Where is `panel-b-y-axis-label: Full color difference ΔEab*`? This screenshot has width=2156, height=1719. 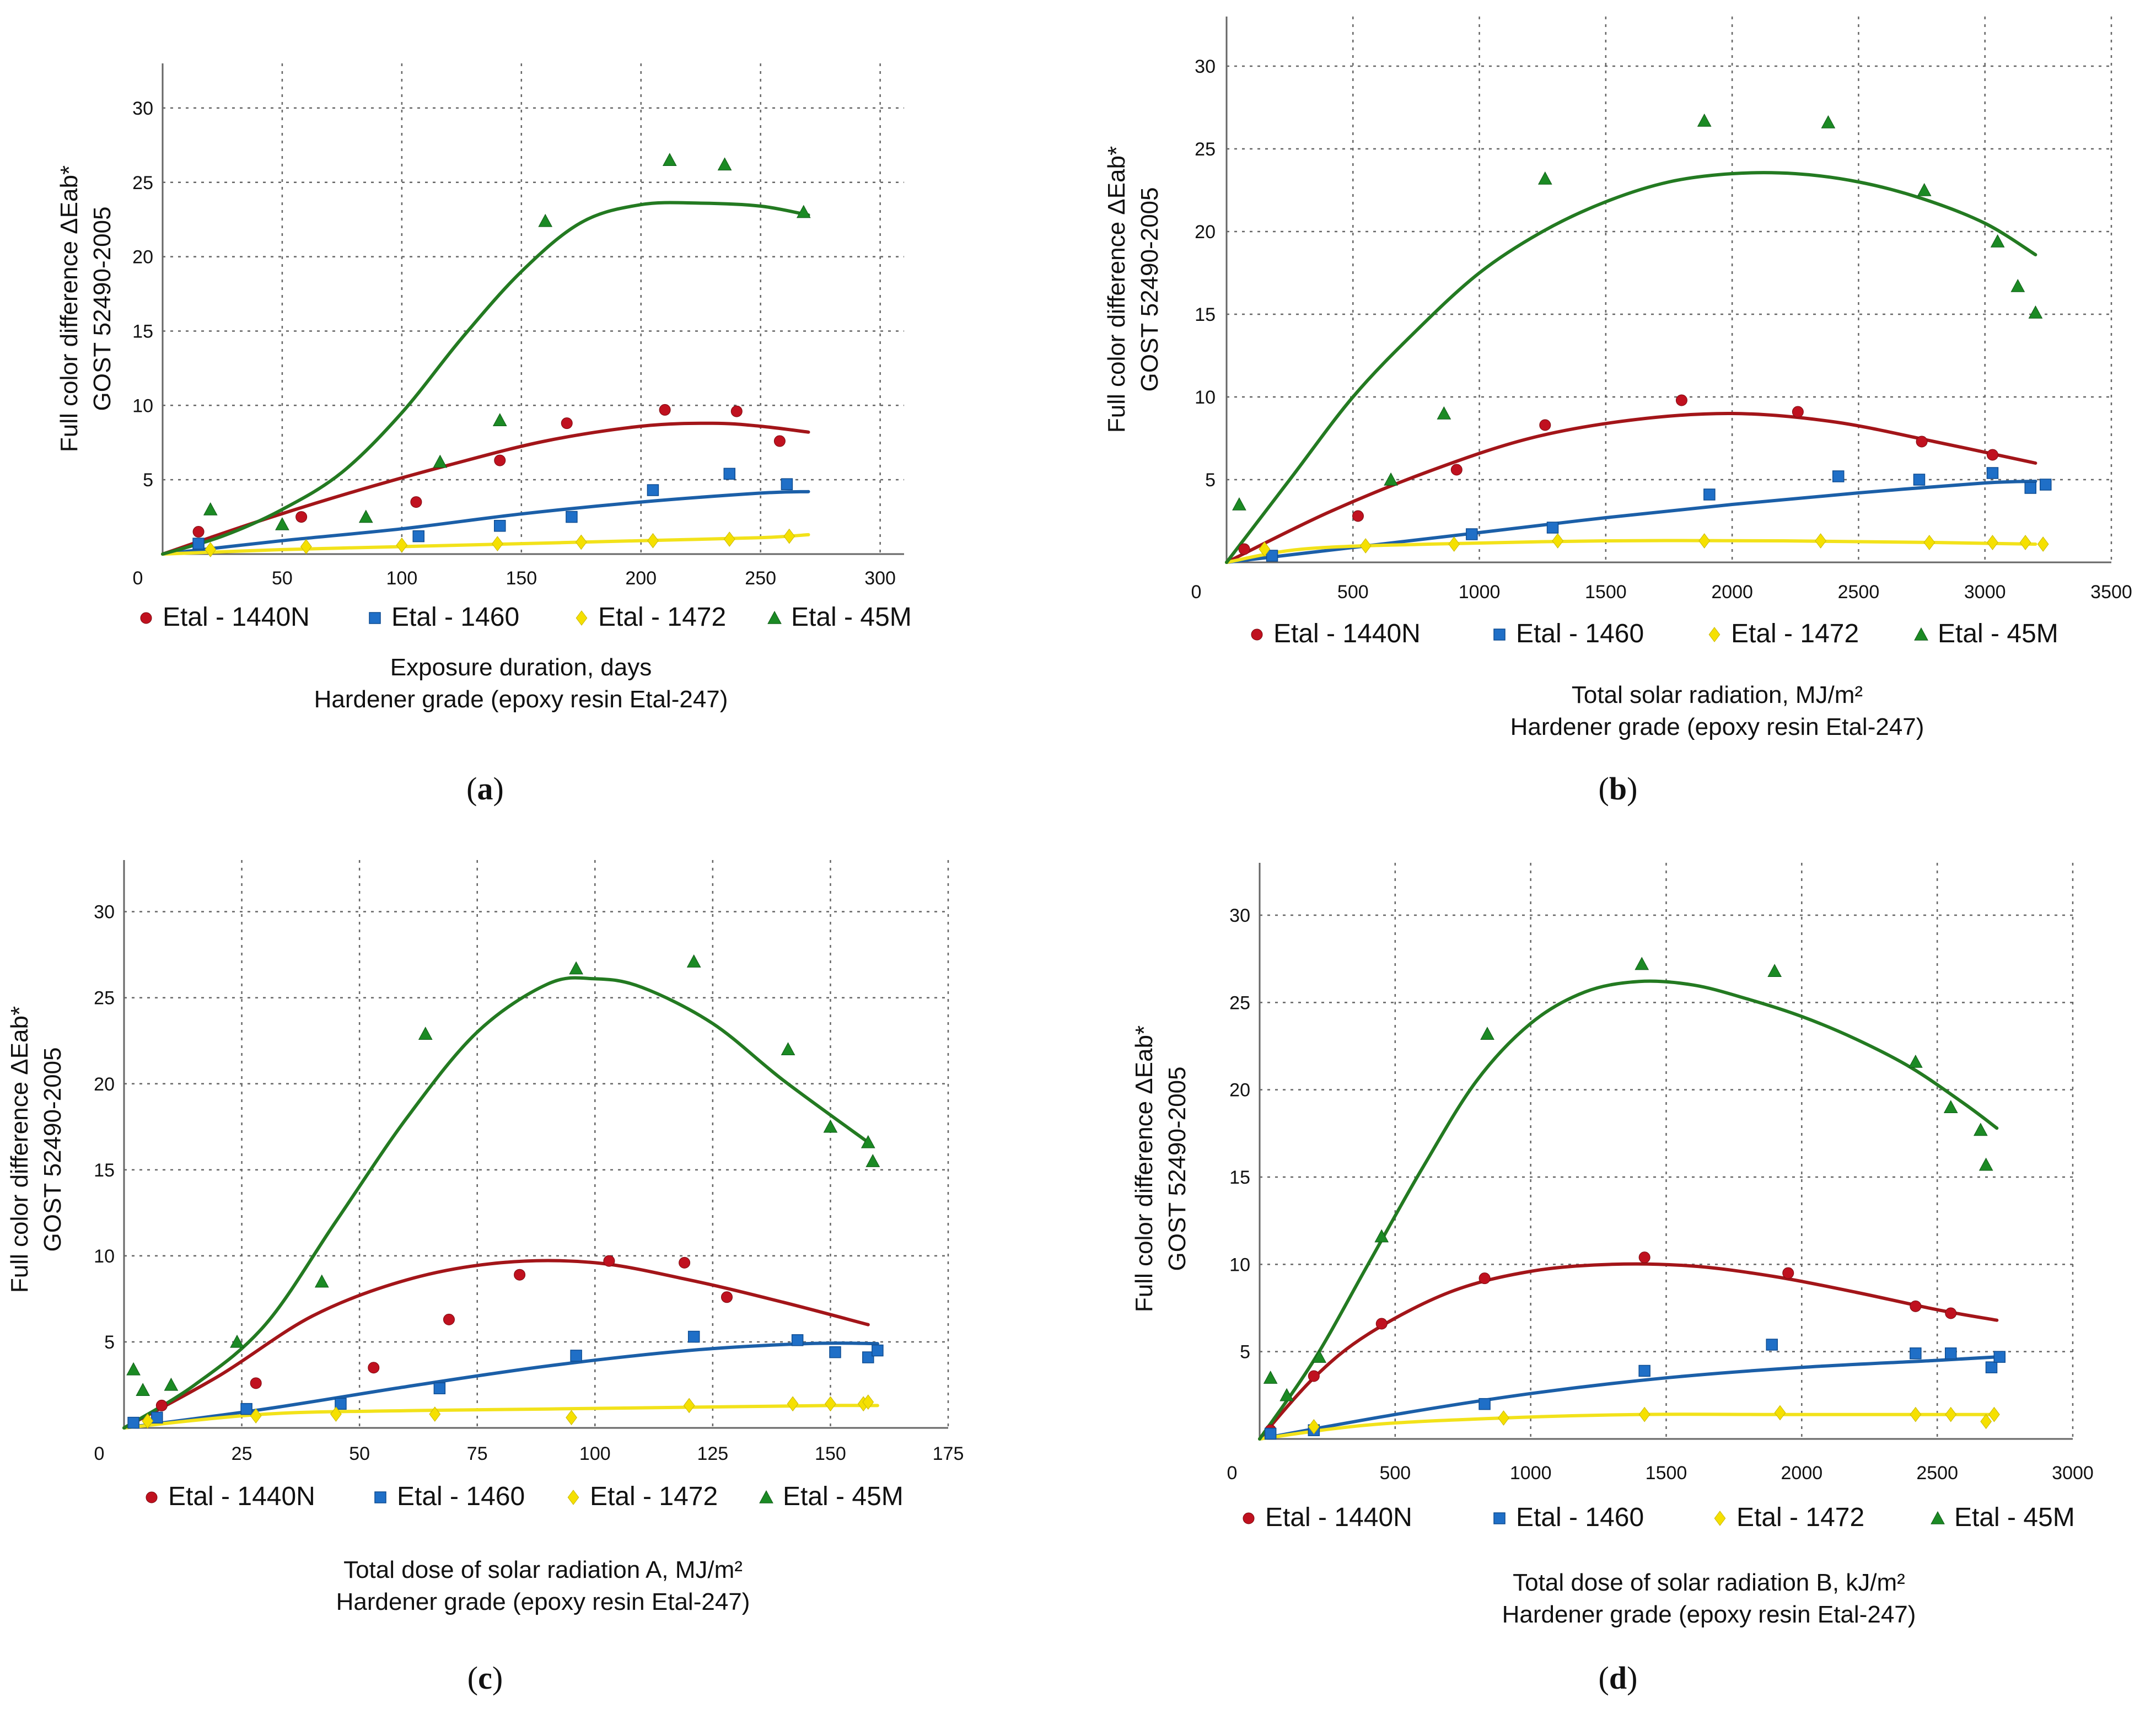 panel-b-y-axis-label: Full color difference ΔEab* is located at coordinates (1116, 289).